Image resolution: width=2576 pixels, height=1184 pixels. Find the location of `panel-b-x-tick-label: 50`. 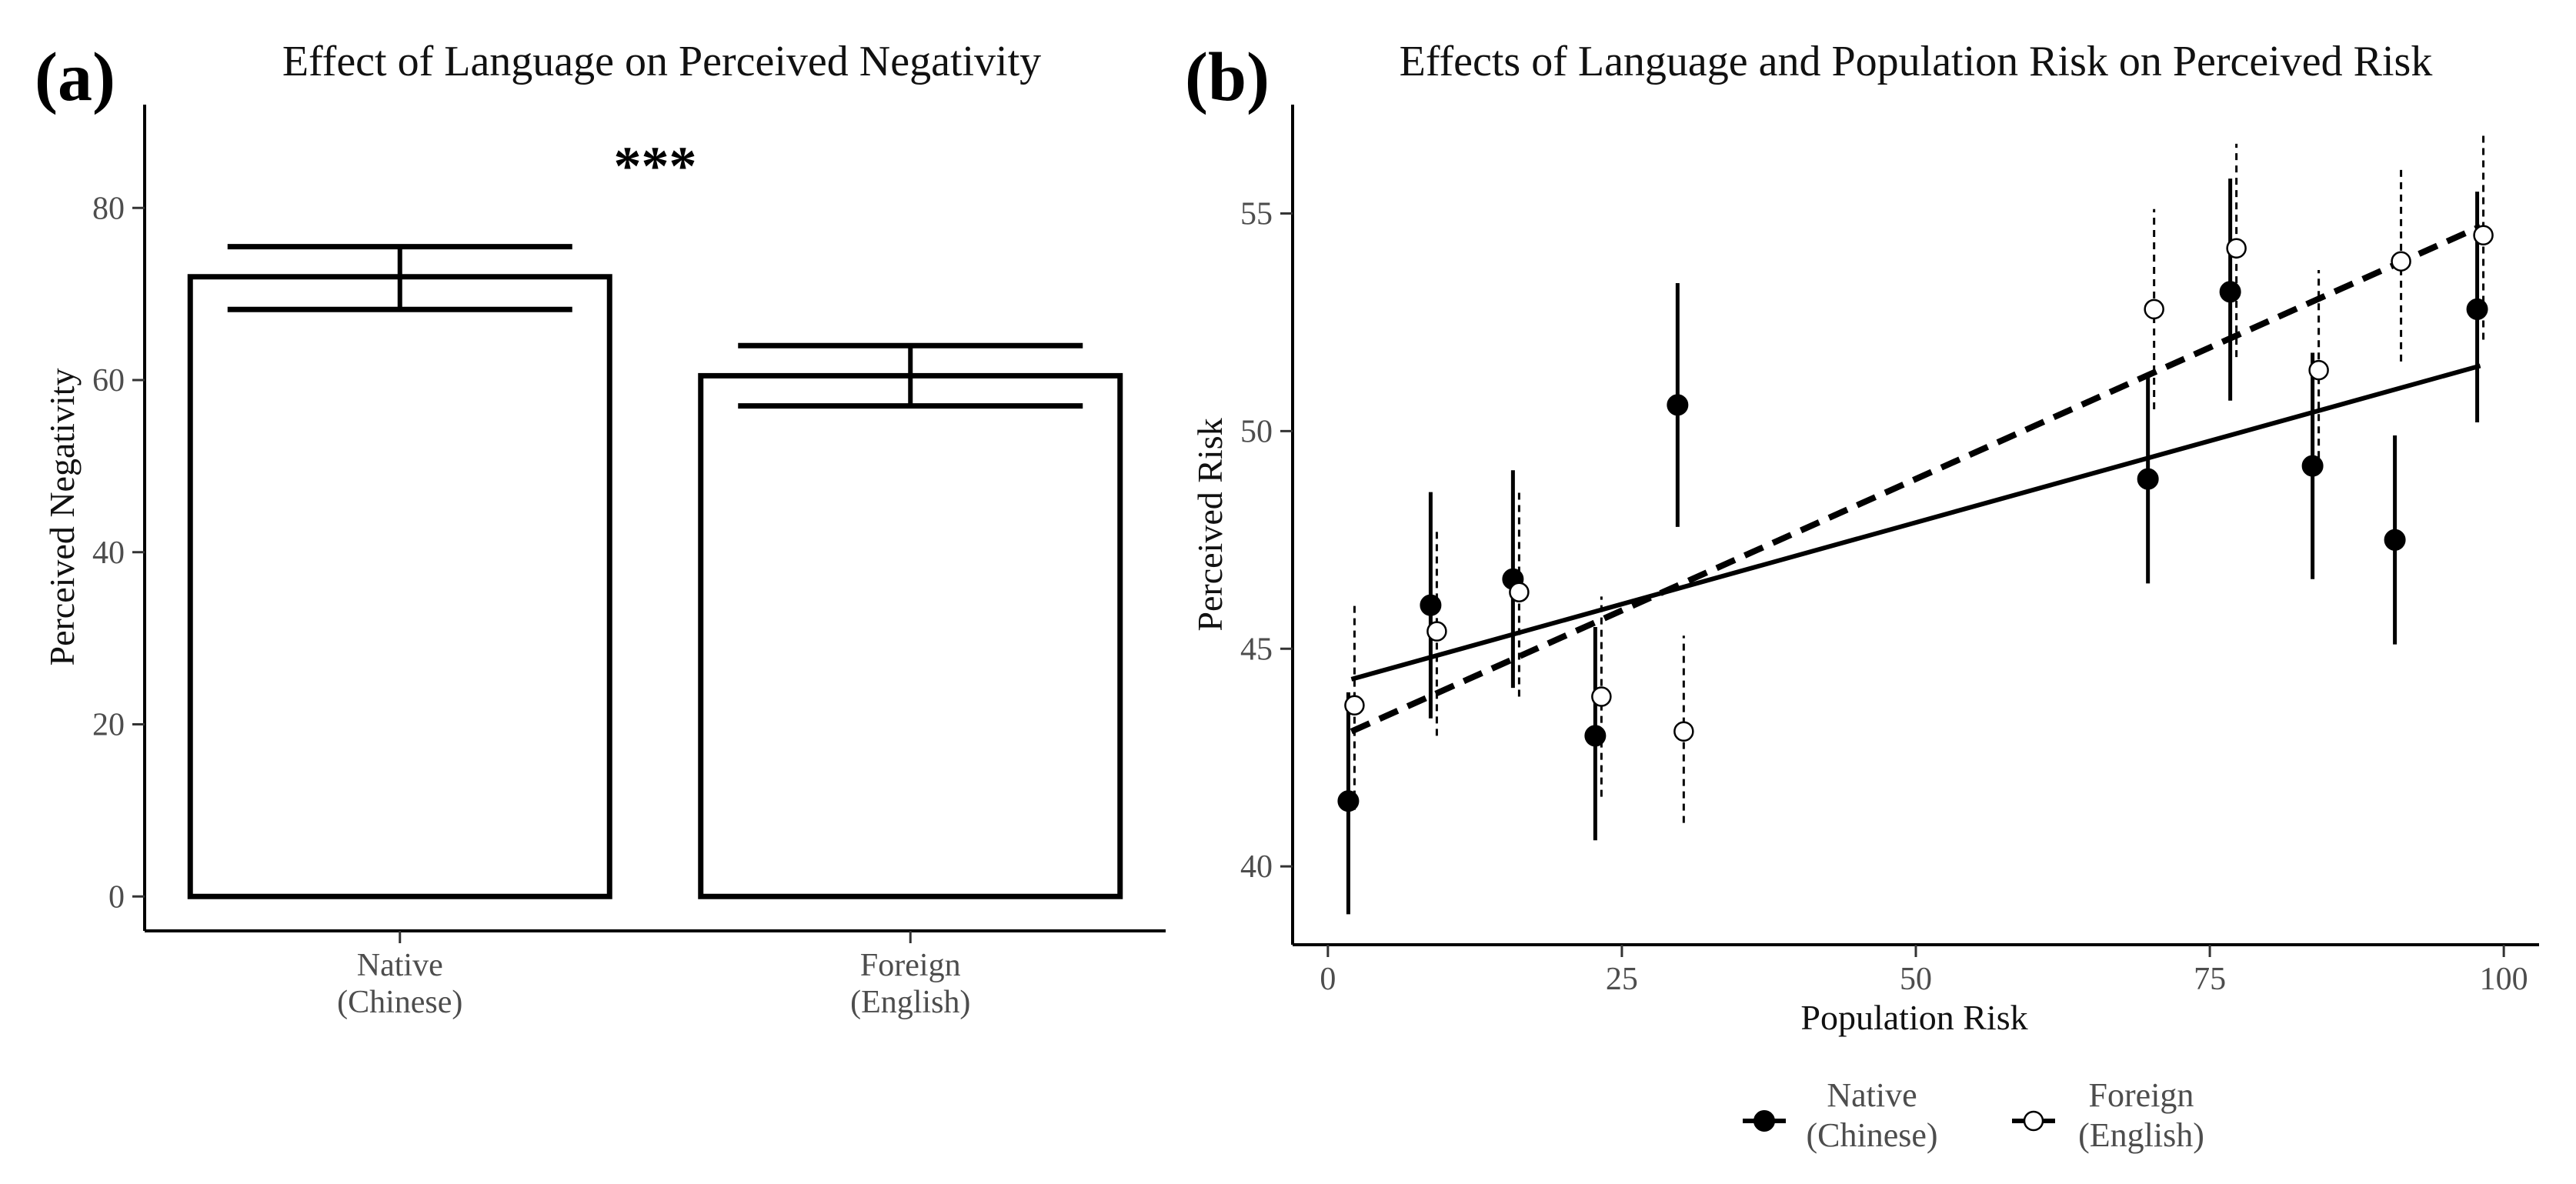

panel-b-x-tick-label: 50 is located at coordinates (1916, 979).